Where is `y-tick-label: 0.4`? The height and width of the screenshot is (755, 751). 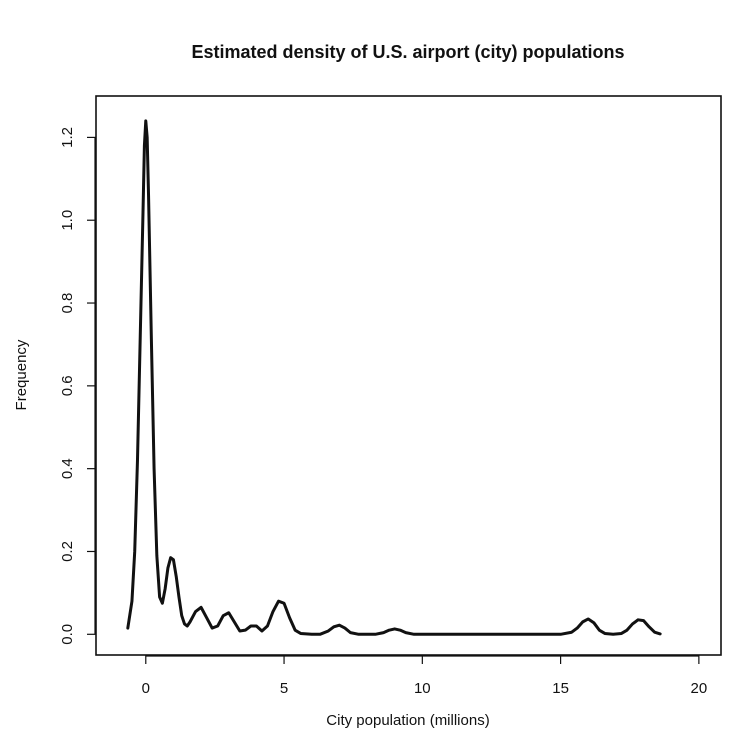 y-tick-label: 0.4 is located at coordinates (67, 468).